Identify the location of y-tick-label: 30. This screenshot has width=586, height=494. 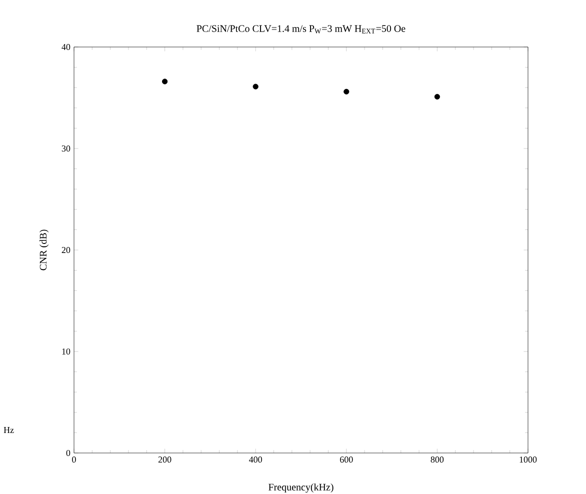
(66, 148).